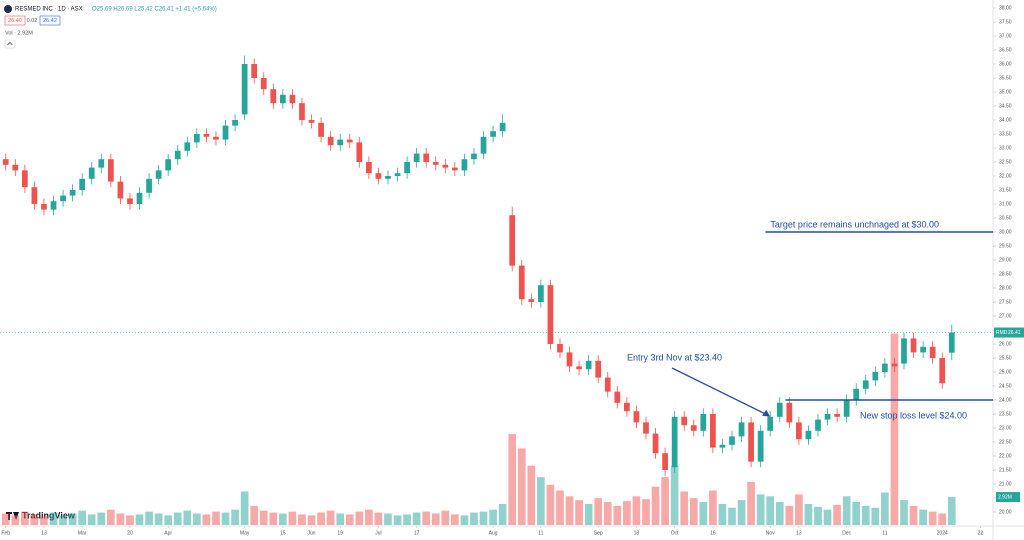  What do you see at coordinates (981, 533) in the screenshot?
I see `x-tick-label: 22` at bounding box center [981, 533].